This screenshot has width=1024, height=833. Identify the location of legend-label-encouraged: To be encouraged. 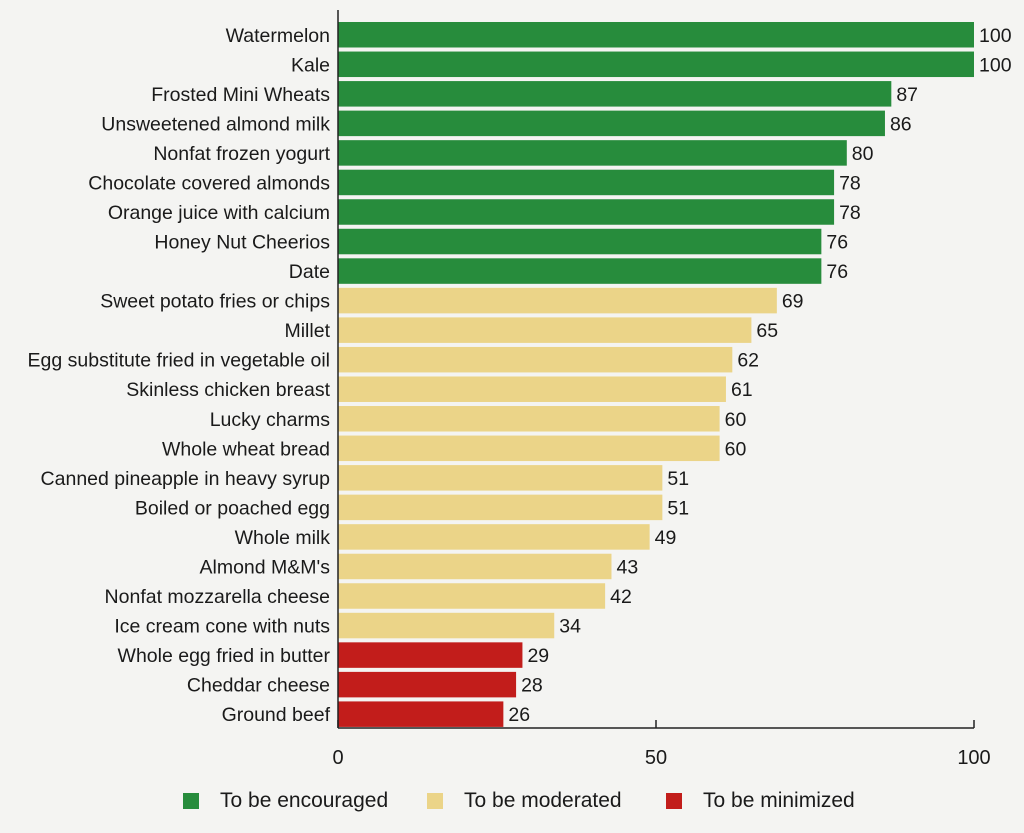
(304, 800).